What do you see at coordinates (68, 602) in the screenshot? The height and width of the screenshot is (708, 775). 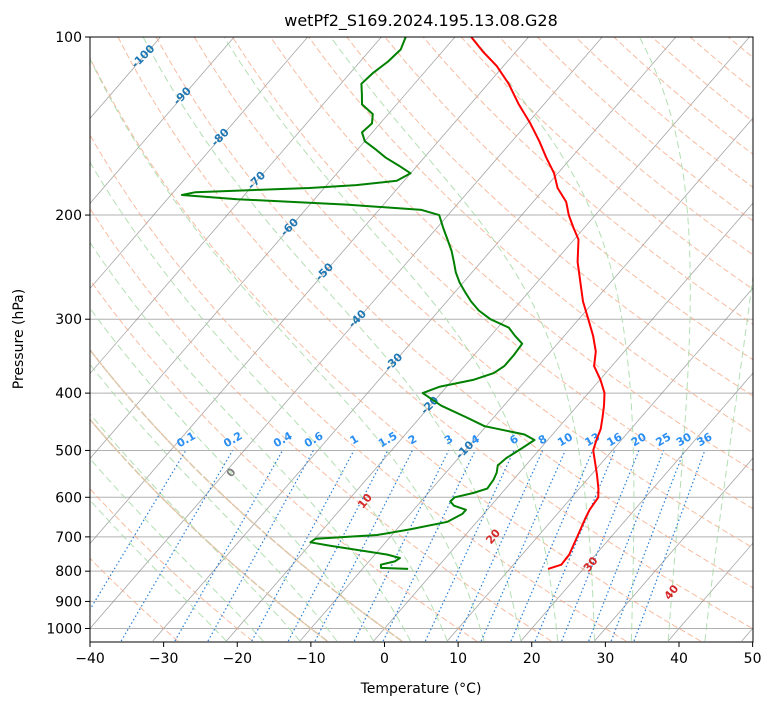 I see `y-tick-label: 900` at bounding box center [68, 602].